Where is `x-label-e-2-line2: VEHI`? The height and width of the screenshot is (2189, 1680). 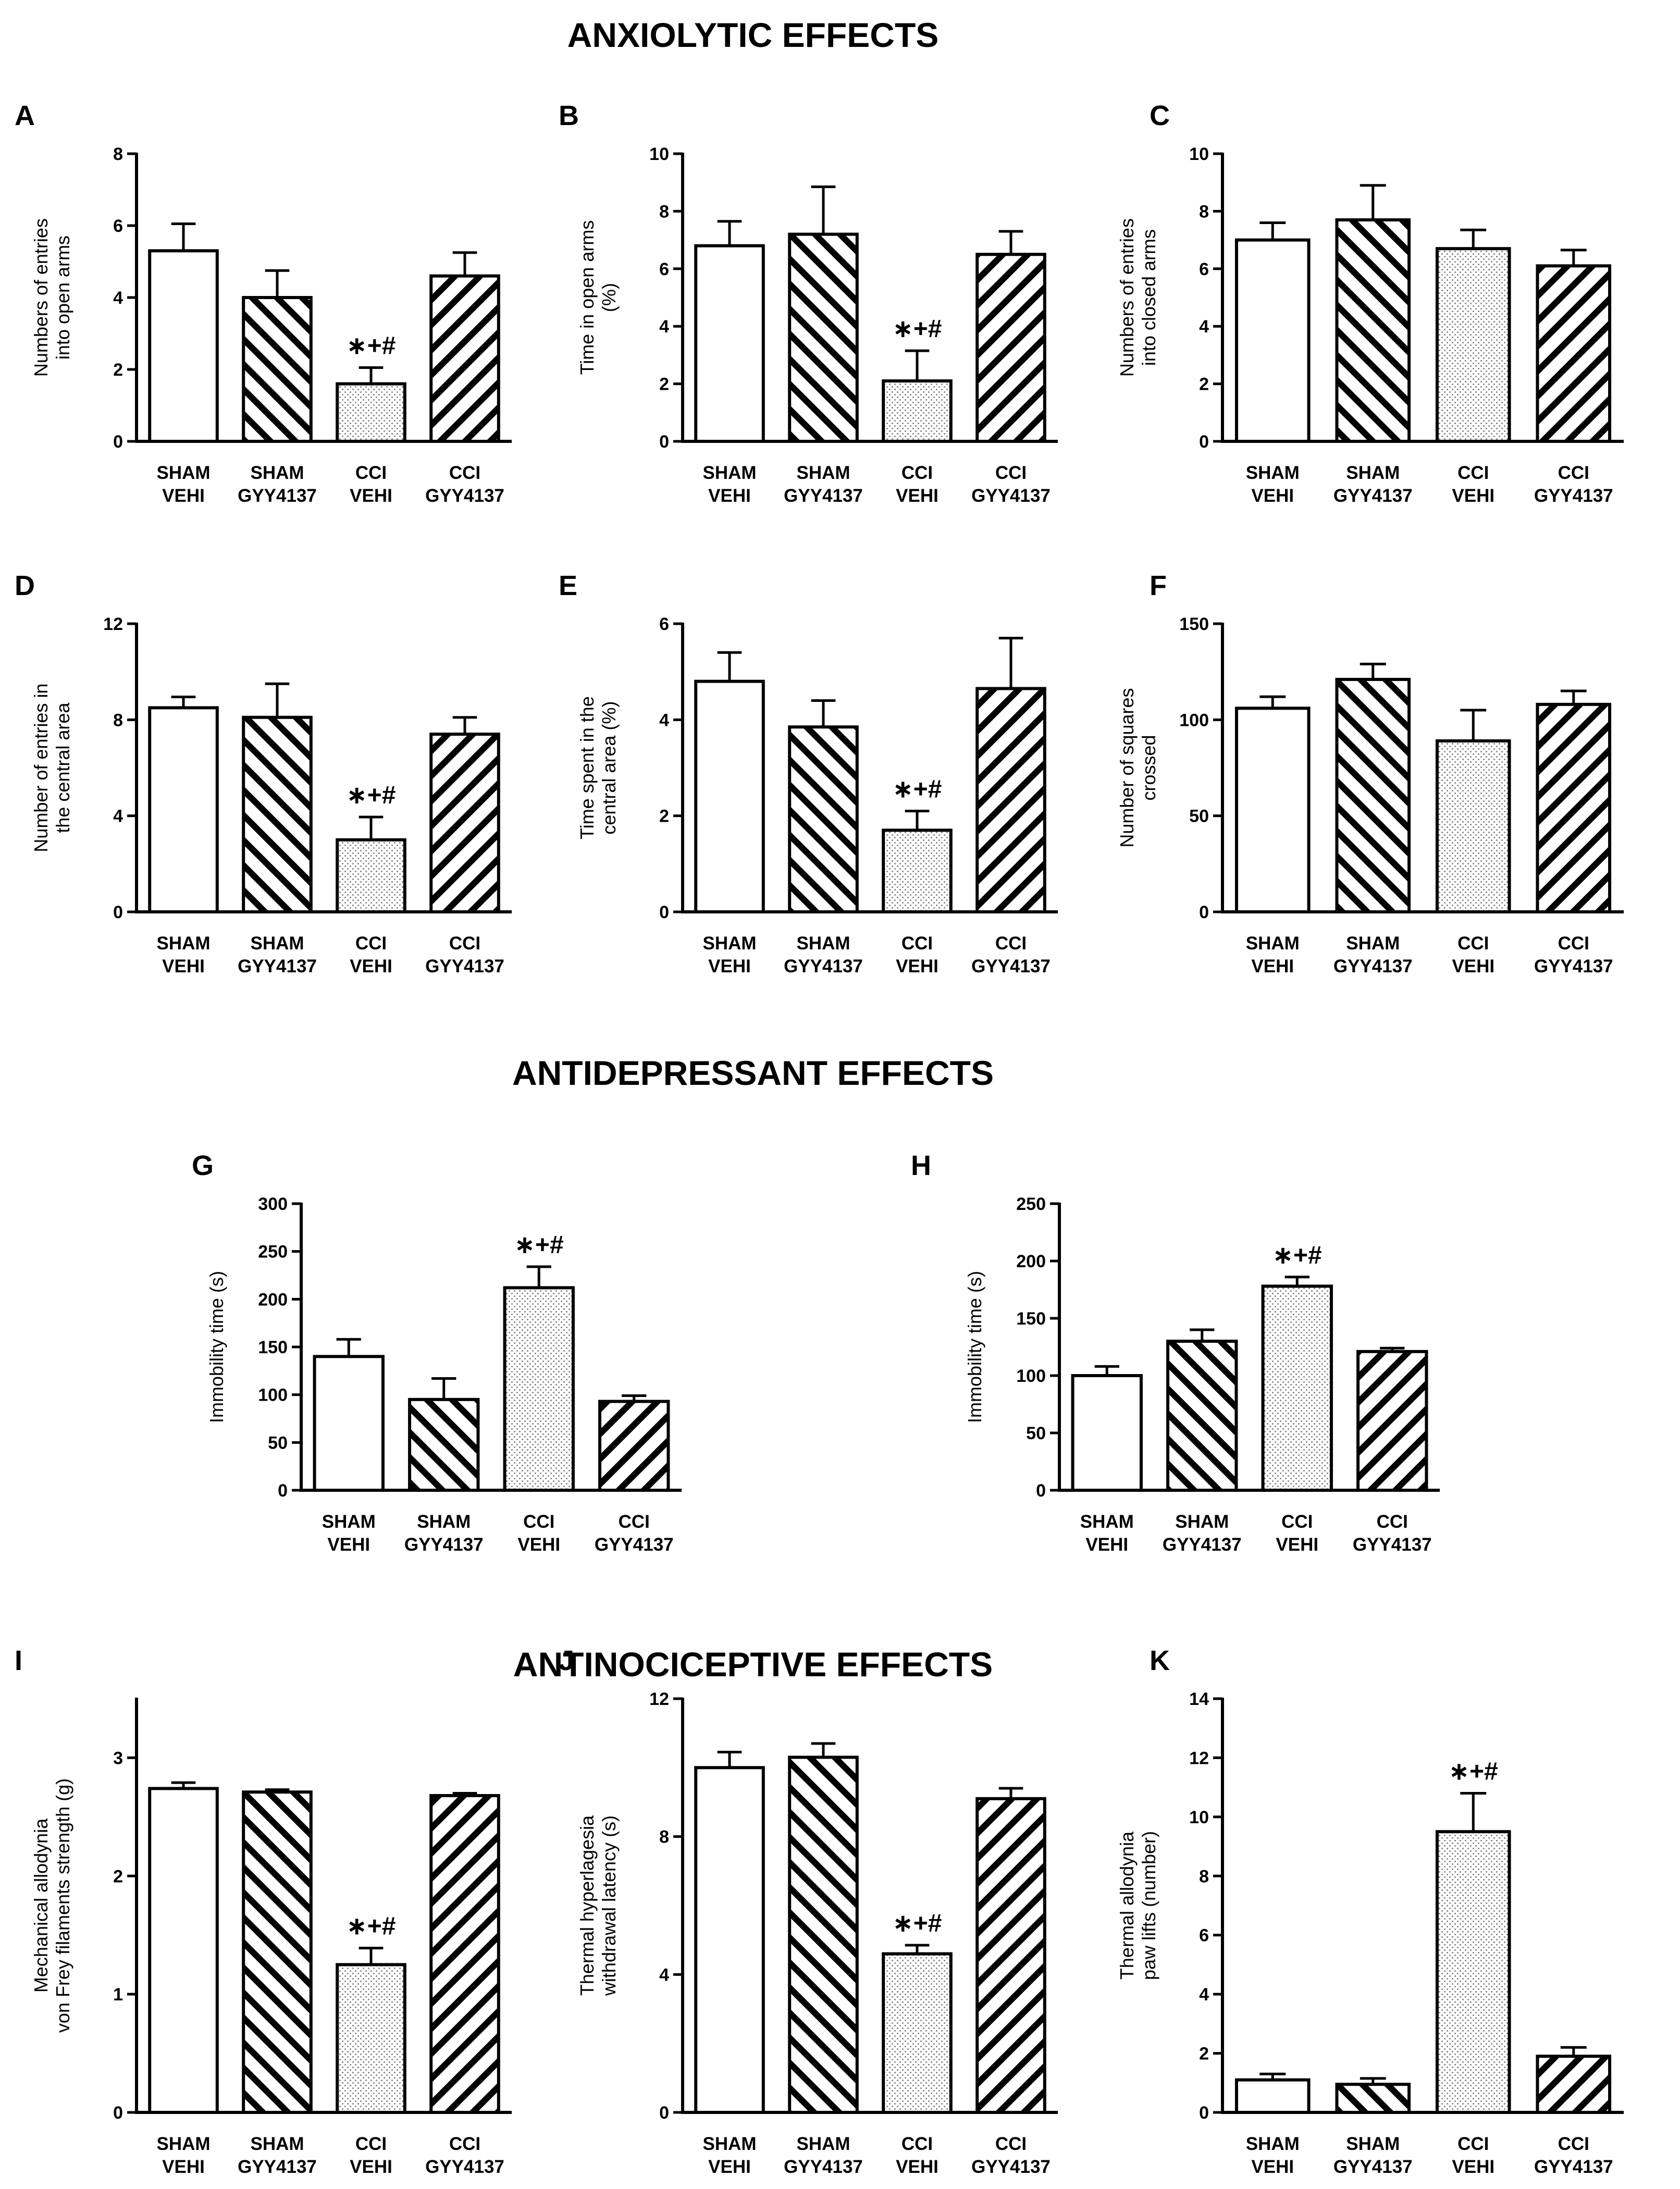 x-label-e-2-line2: VEHI is located at coordinates (917, 966).